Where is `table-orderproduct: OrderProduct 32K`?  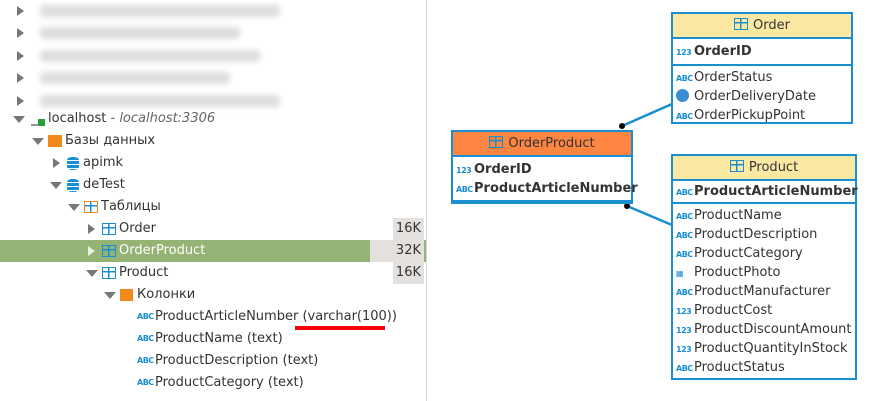
table-orderproduct: OrderProduct 32K is located at coordinates (213, 251).